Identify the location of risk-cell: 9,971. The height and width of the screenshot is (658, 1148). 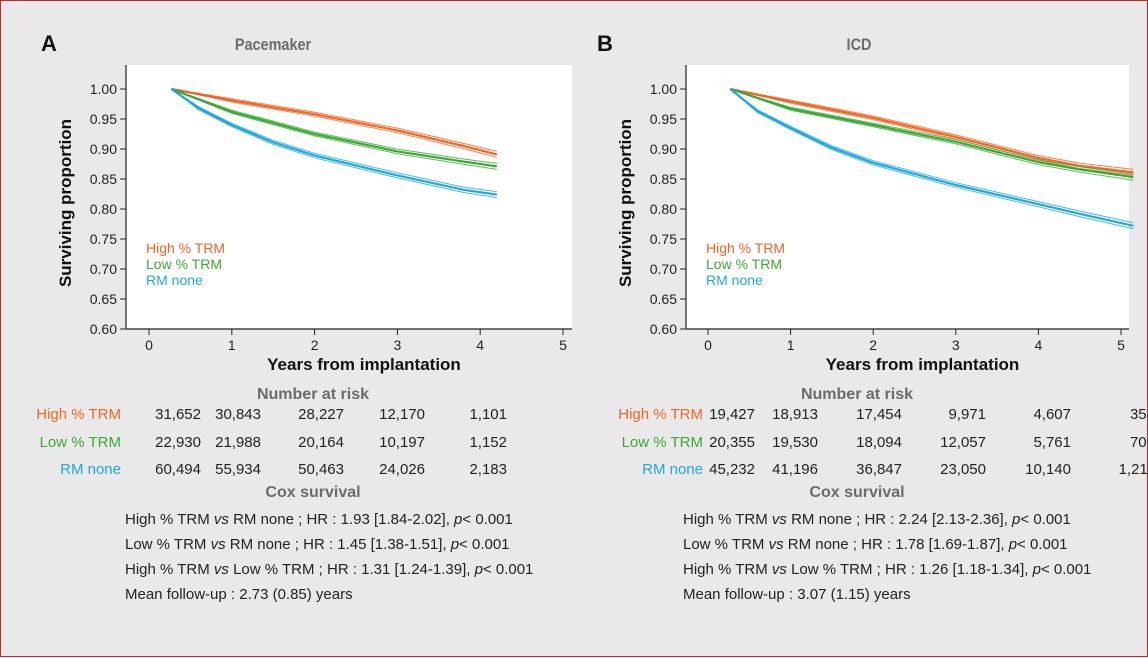
(967, 414).